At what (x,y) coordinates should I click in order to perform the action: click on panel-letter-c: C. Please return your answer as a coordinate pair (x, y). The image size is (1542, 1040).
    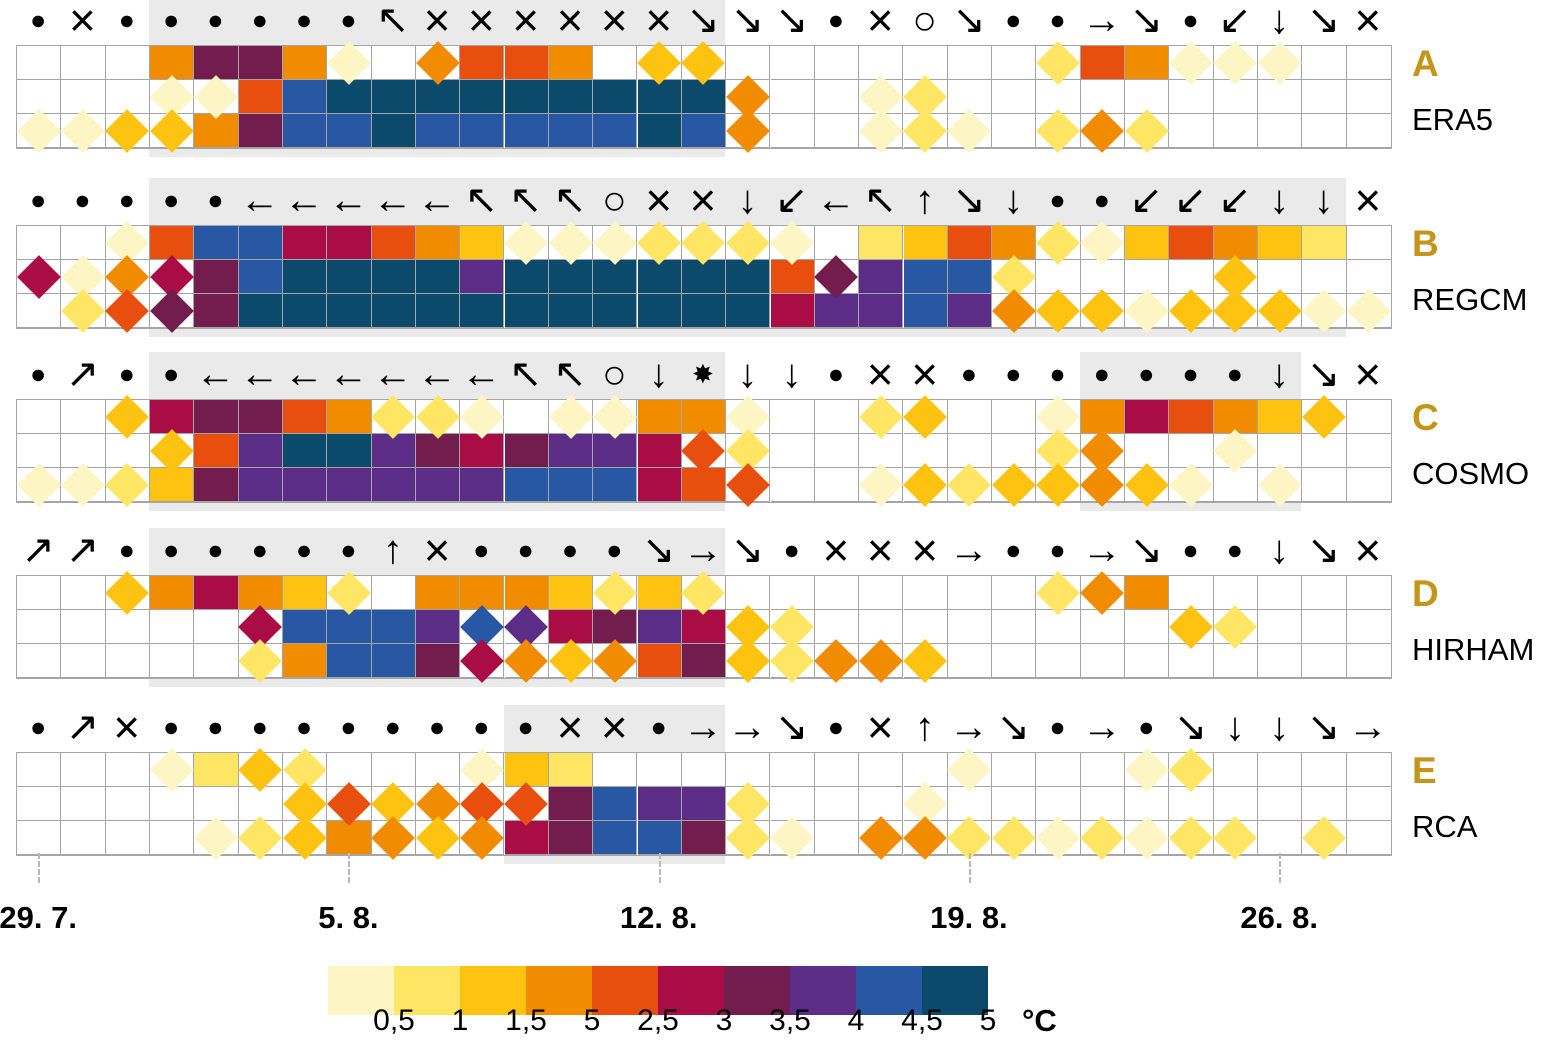
    Looking at the image, I should click on (1425, 417).